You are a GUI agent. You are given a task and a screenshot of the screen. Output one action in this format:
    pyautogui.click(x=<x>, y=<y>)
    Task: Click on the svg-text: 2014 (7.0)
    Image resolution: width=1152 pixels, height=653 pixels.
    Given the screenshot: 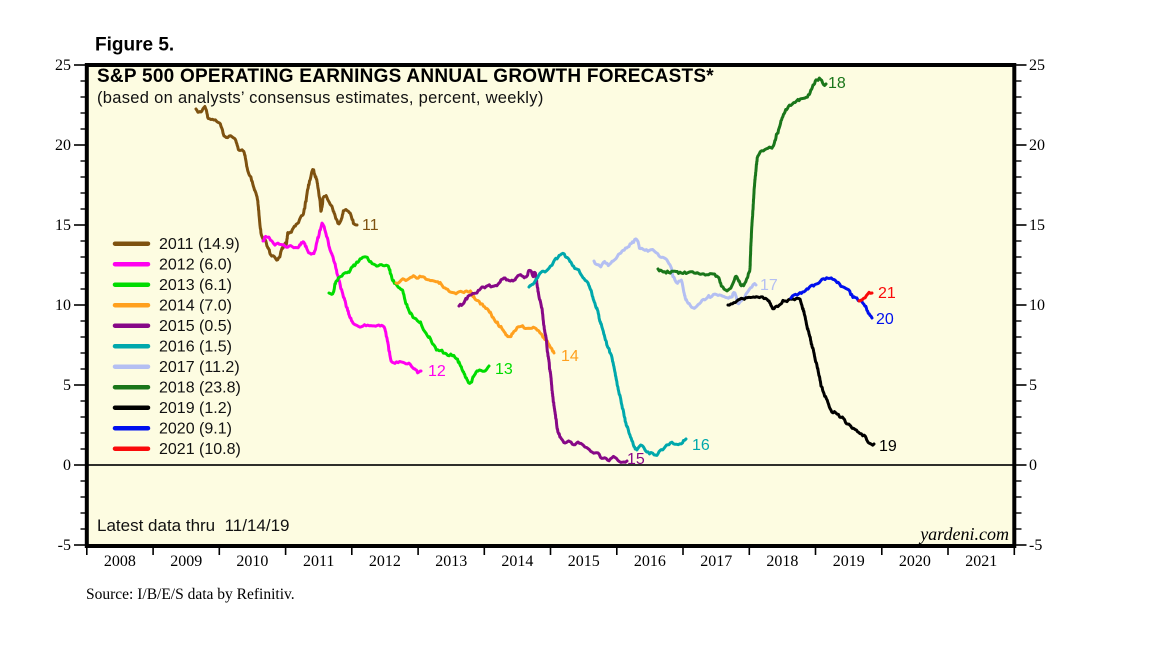 What is the action you would take?
    pyautogui.click(x=195, y=306)
    